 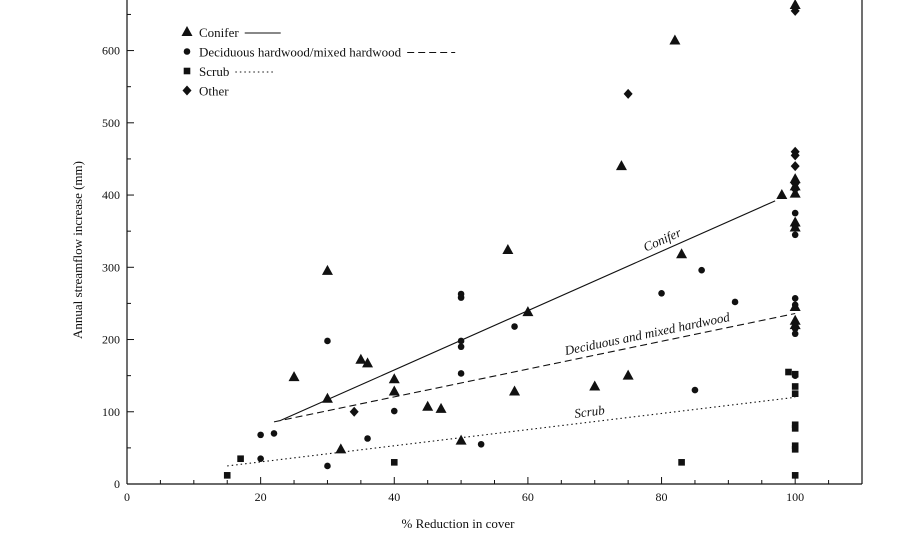 I want to click on y-axis-label: Annual streamflow increase (mm), so click(x=77, y=250).